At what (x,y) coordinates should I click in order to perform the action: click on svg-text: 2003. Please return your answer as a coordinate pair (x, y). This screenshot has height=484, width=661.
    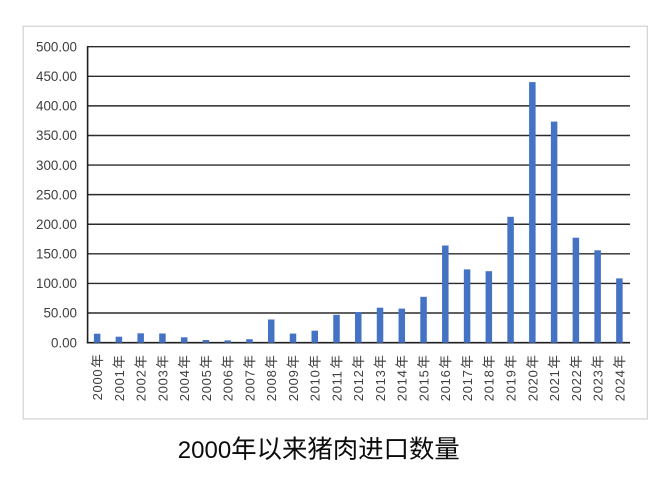
    Looking at the image, I should click on (162, 385).